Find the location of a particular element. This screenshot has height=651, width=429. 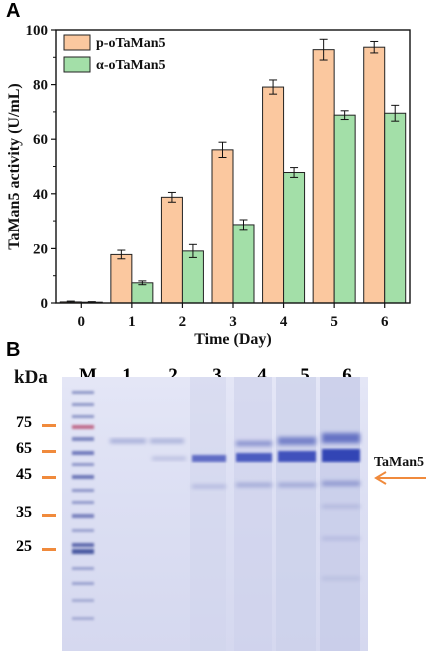

marker-label-45: 45 is located at coordinates (24, 474).